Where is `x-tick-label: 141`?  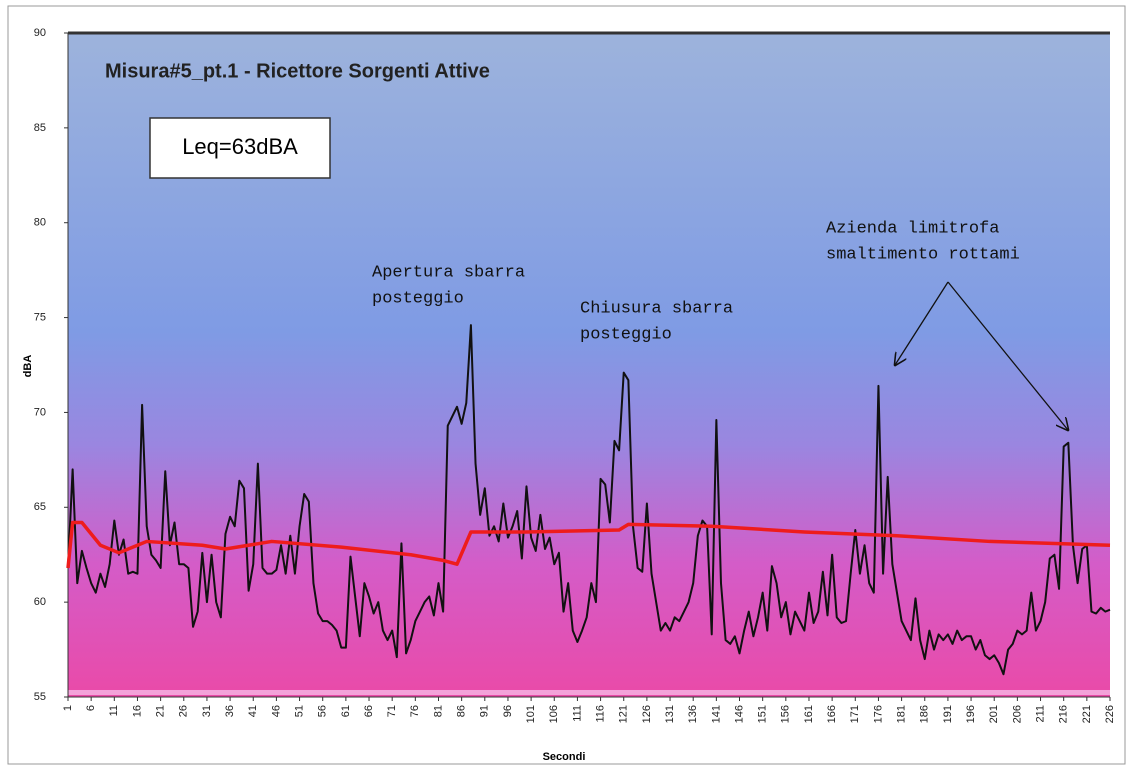
x-tick-label: 141 is located at coordinates (716, 714).